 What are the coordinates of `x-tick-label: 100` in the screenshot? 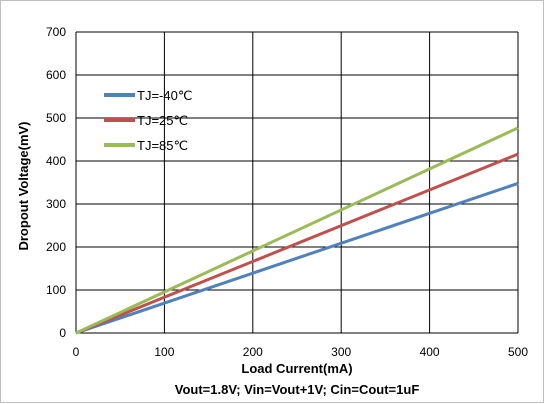 It's located at (164, 352).